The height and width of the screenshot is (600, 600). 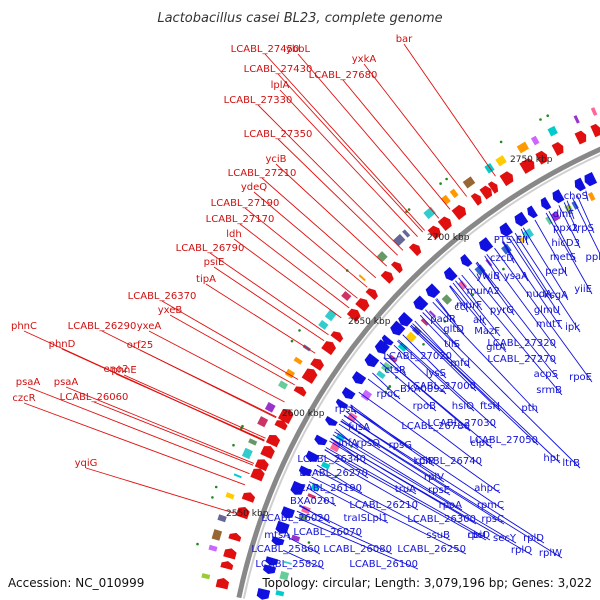 I want to click on forward-label: yciB, so click(x=275, y=159).